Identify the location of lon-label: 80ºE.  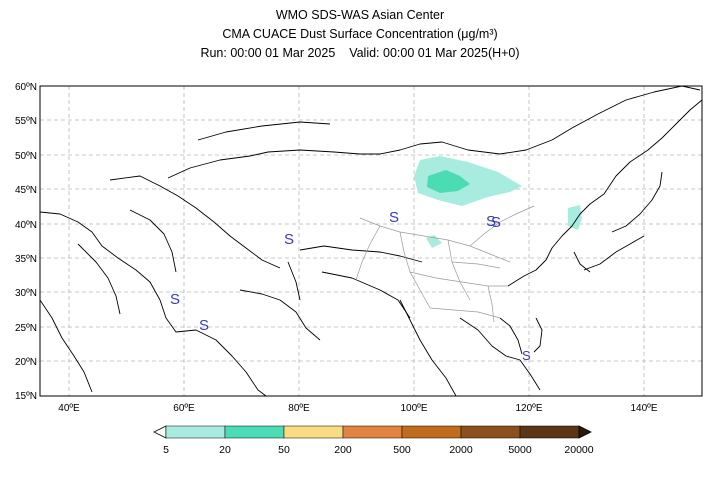
(299, 408).